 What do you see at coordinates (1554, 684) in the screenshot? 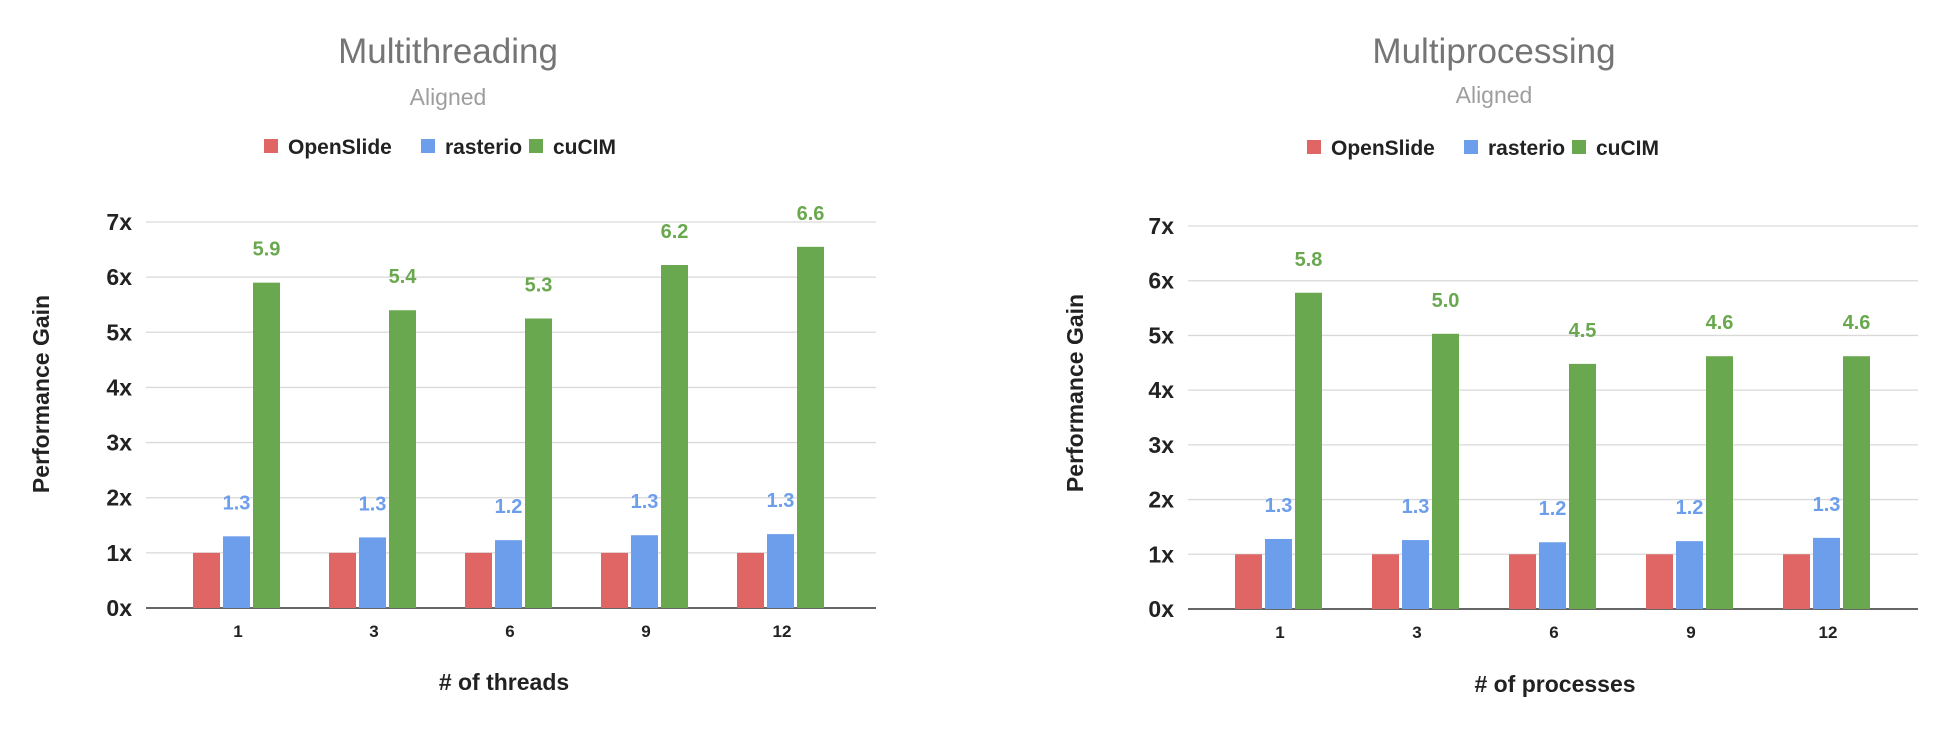
I see `x-axis-label: # of processes` at bounding box center [1554, 684].